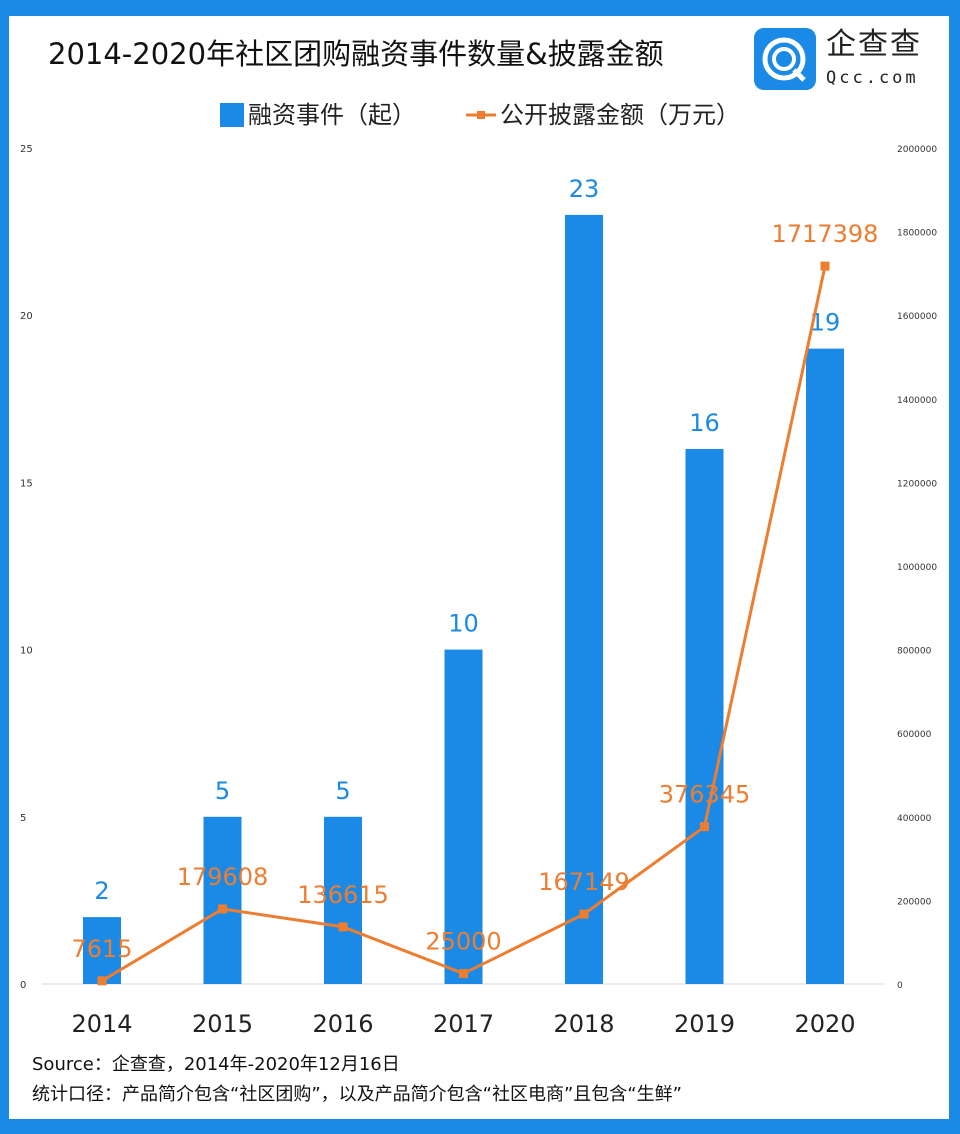  What do you see at coordinates (26, 483) in the screenshot?
I see `left-tick-label: 15` at bounding box center [26, 483].